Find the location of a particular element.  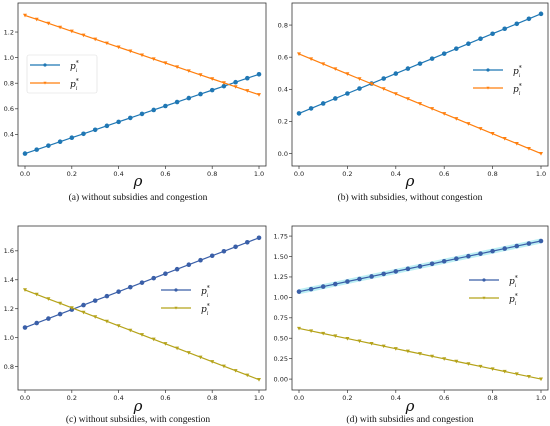

y-tick-label: 0.4 is located at coordinates (9, 135).